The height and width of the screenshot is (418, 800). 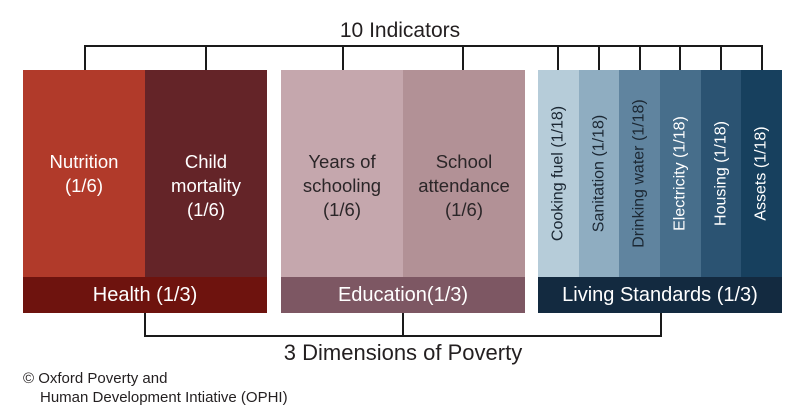 I want to click on label-line: schooling, so click(x=342, y=185).